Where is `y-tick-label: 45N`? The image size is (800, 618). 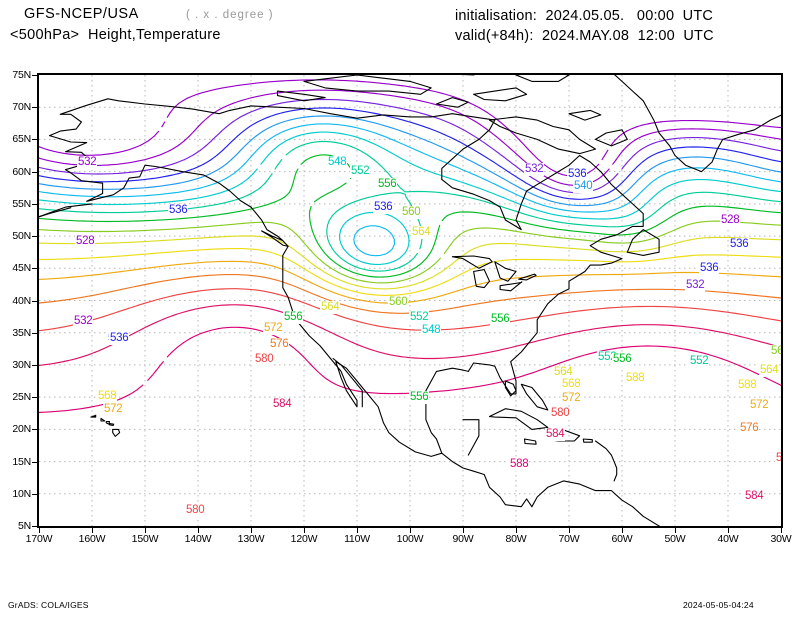
y-tick-label: 45N is located at coordinates (21, 268).